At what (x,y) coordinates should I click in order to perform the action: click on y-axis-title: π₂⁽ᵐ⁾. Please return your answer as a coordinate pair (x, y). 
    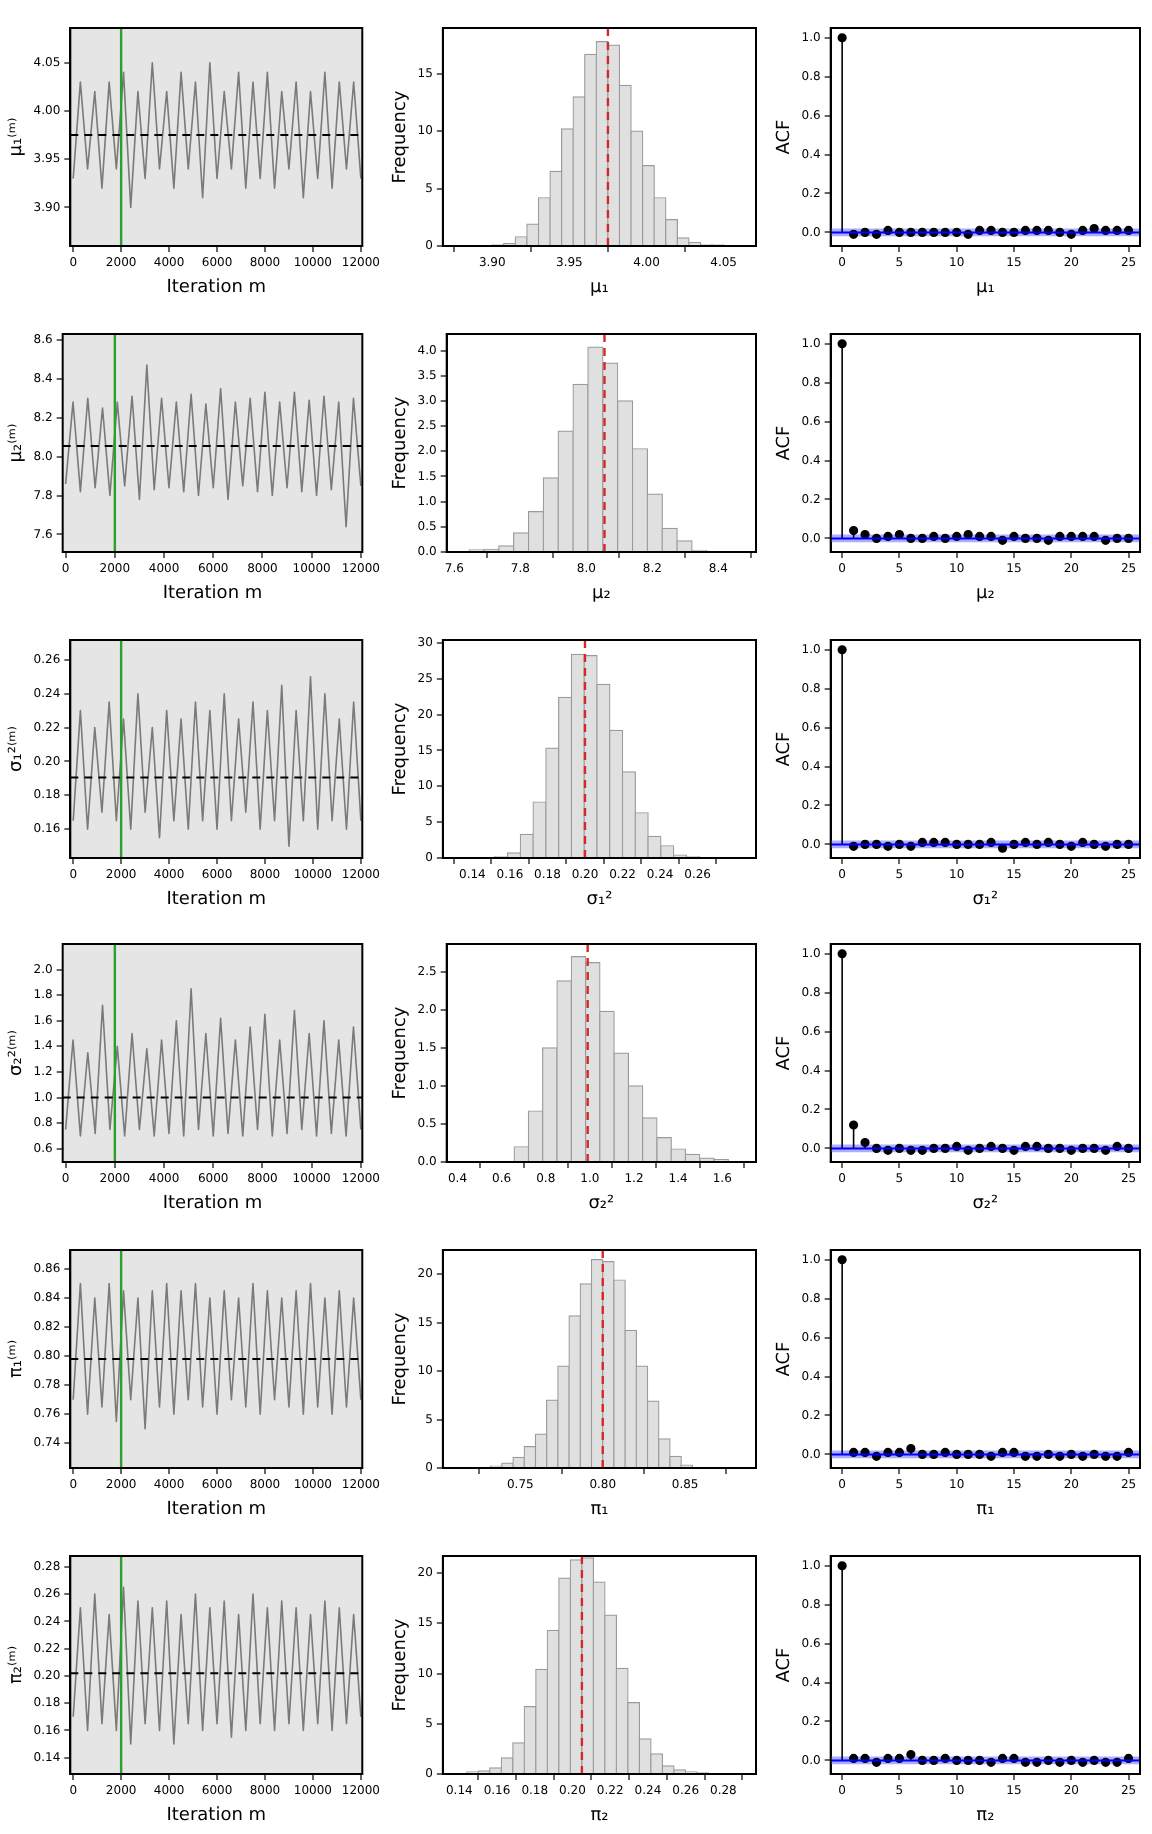
    Looking at the image, I should click on (17, 1665).